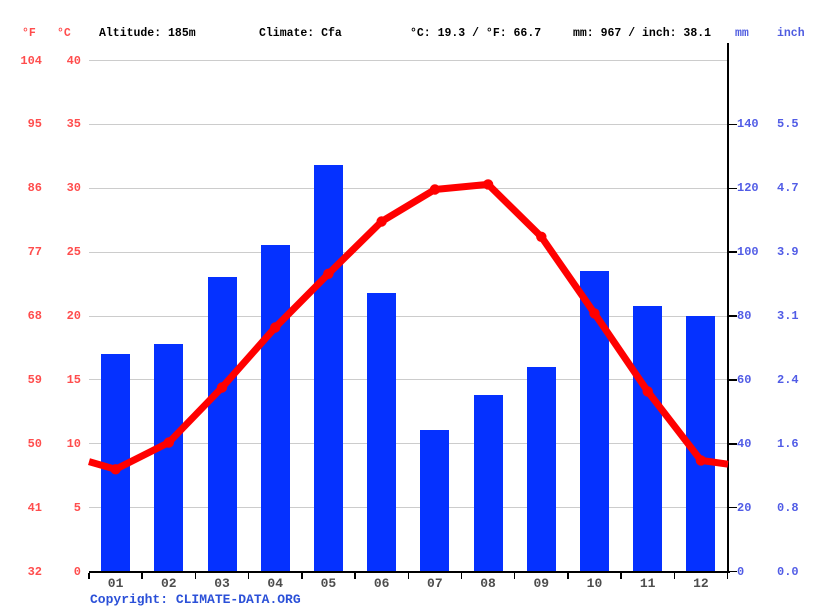 The height and width of the screenshot is (611, 815). Describe the element at coordinates (34, 124) in the screenshot. I see `fahrenheit-tick-label: 95` at that location.